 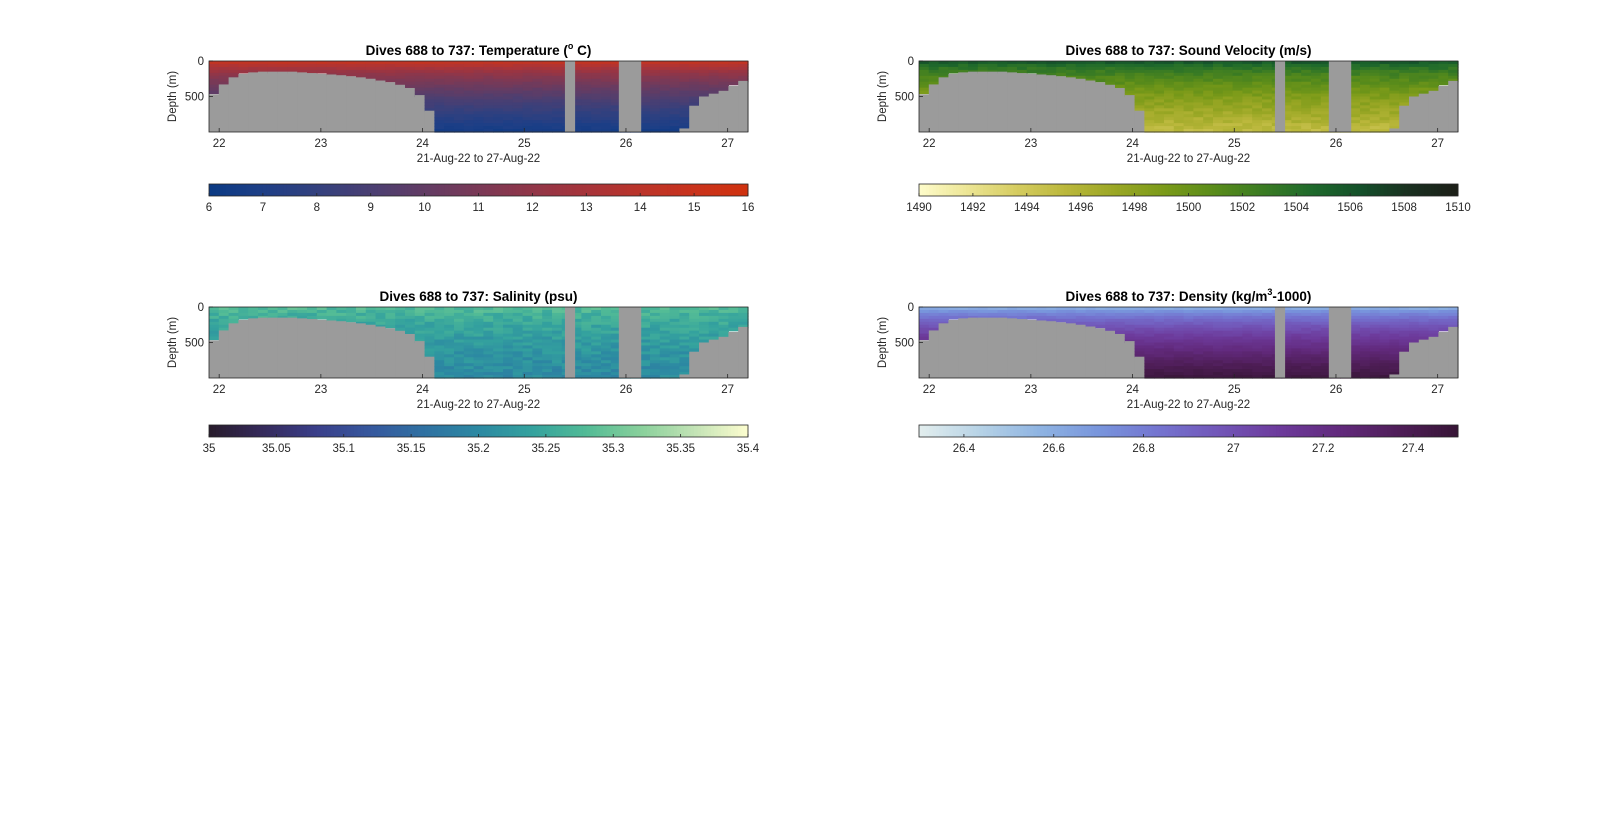 I want to click on colorbar-tick-label: 35.4, so click(x=748, y=449).